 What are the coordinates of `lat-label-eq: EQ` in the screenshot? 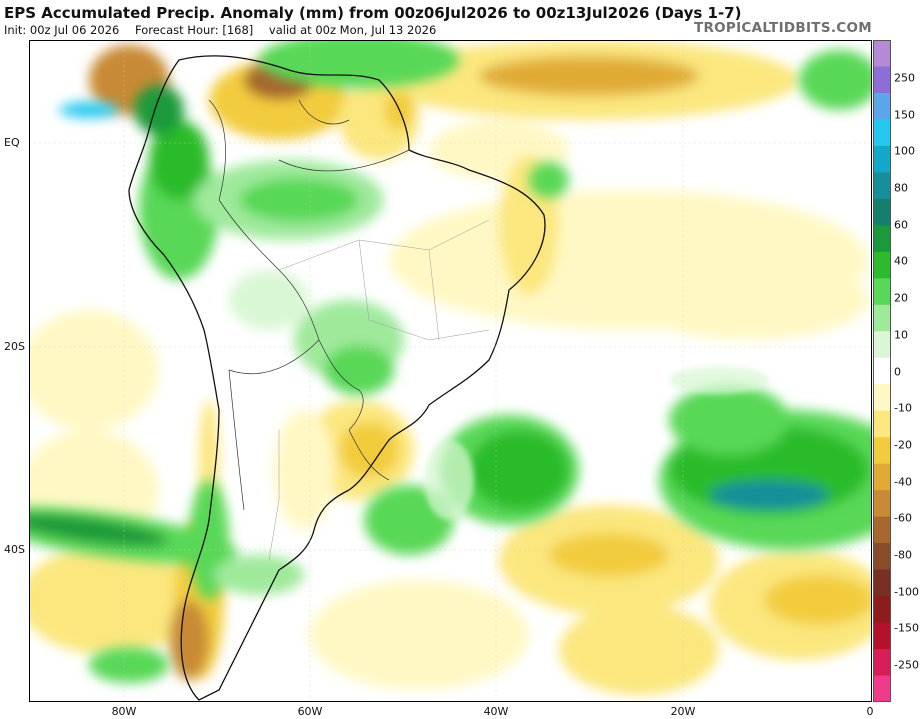 It's located at (12, 142).